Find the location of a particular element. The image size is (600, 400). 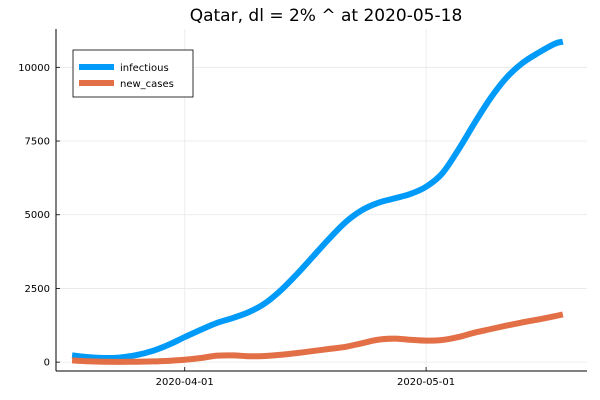

legend-label-new-cases: new_cases is located at coordinates (147, 84).